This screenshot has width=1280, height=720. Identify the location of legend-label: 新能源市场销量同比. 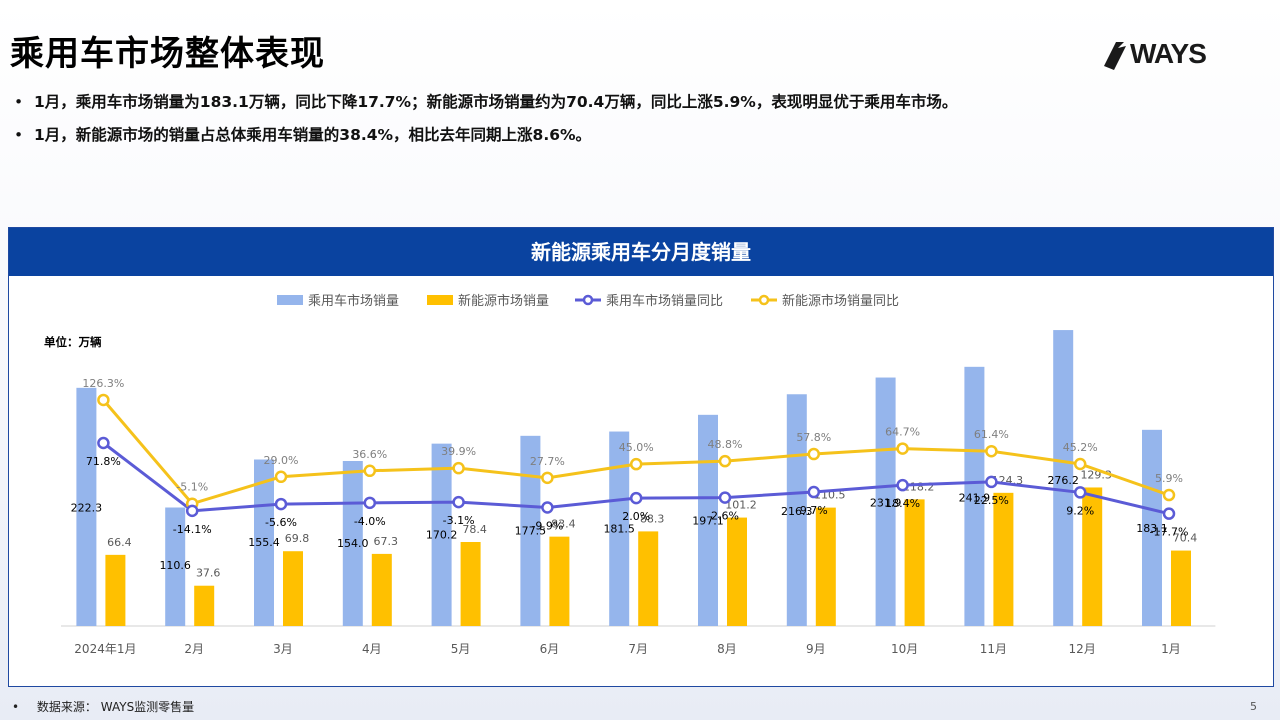
(840, 301).